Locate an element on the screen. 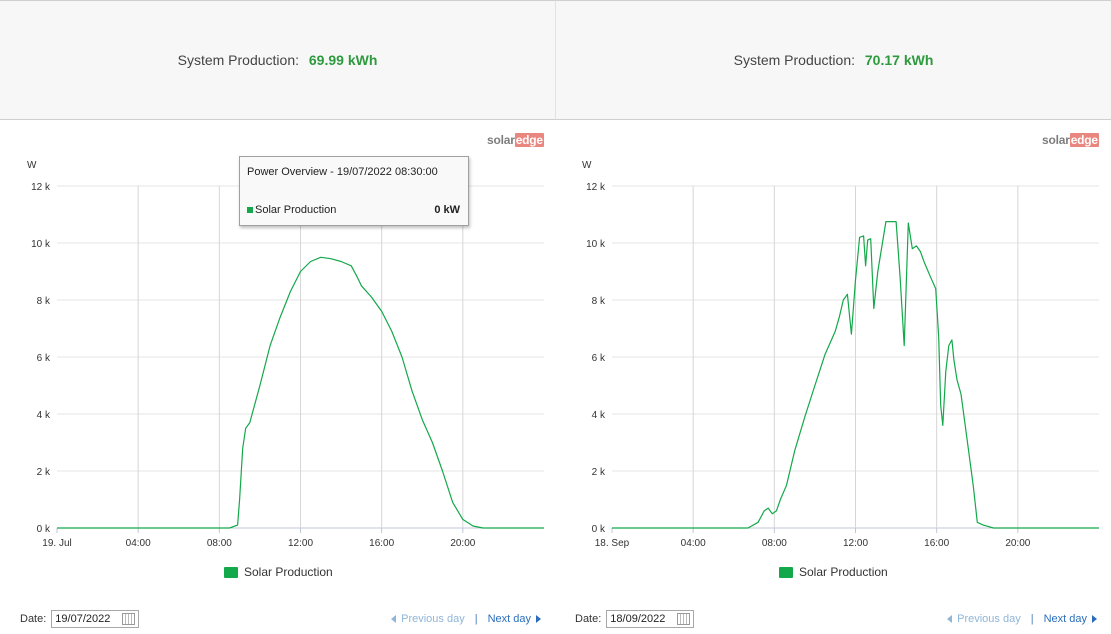  x-tick-label: 18. Sep is located at coordinates (612, 543).